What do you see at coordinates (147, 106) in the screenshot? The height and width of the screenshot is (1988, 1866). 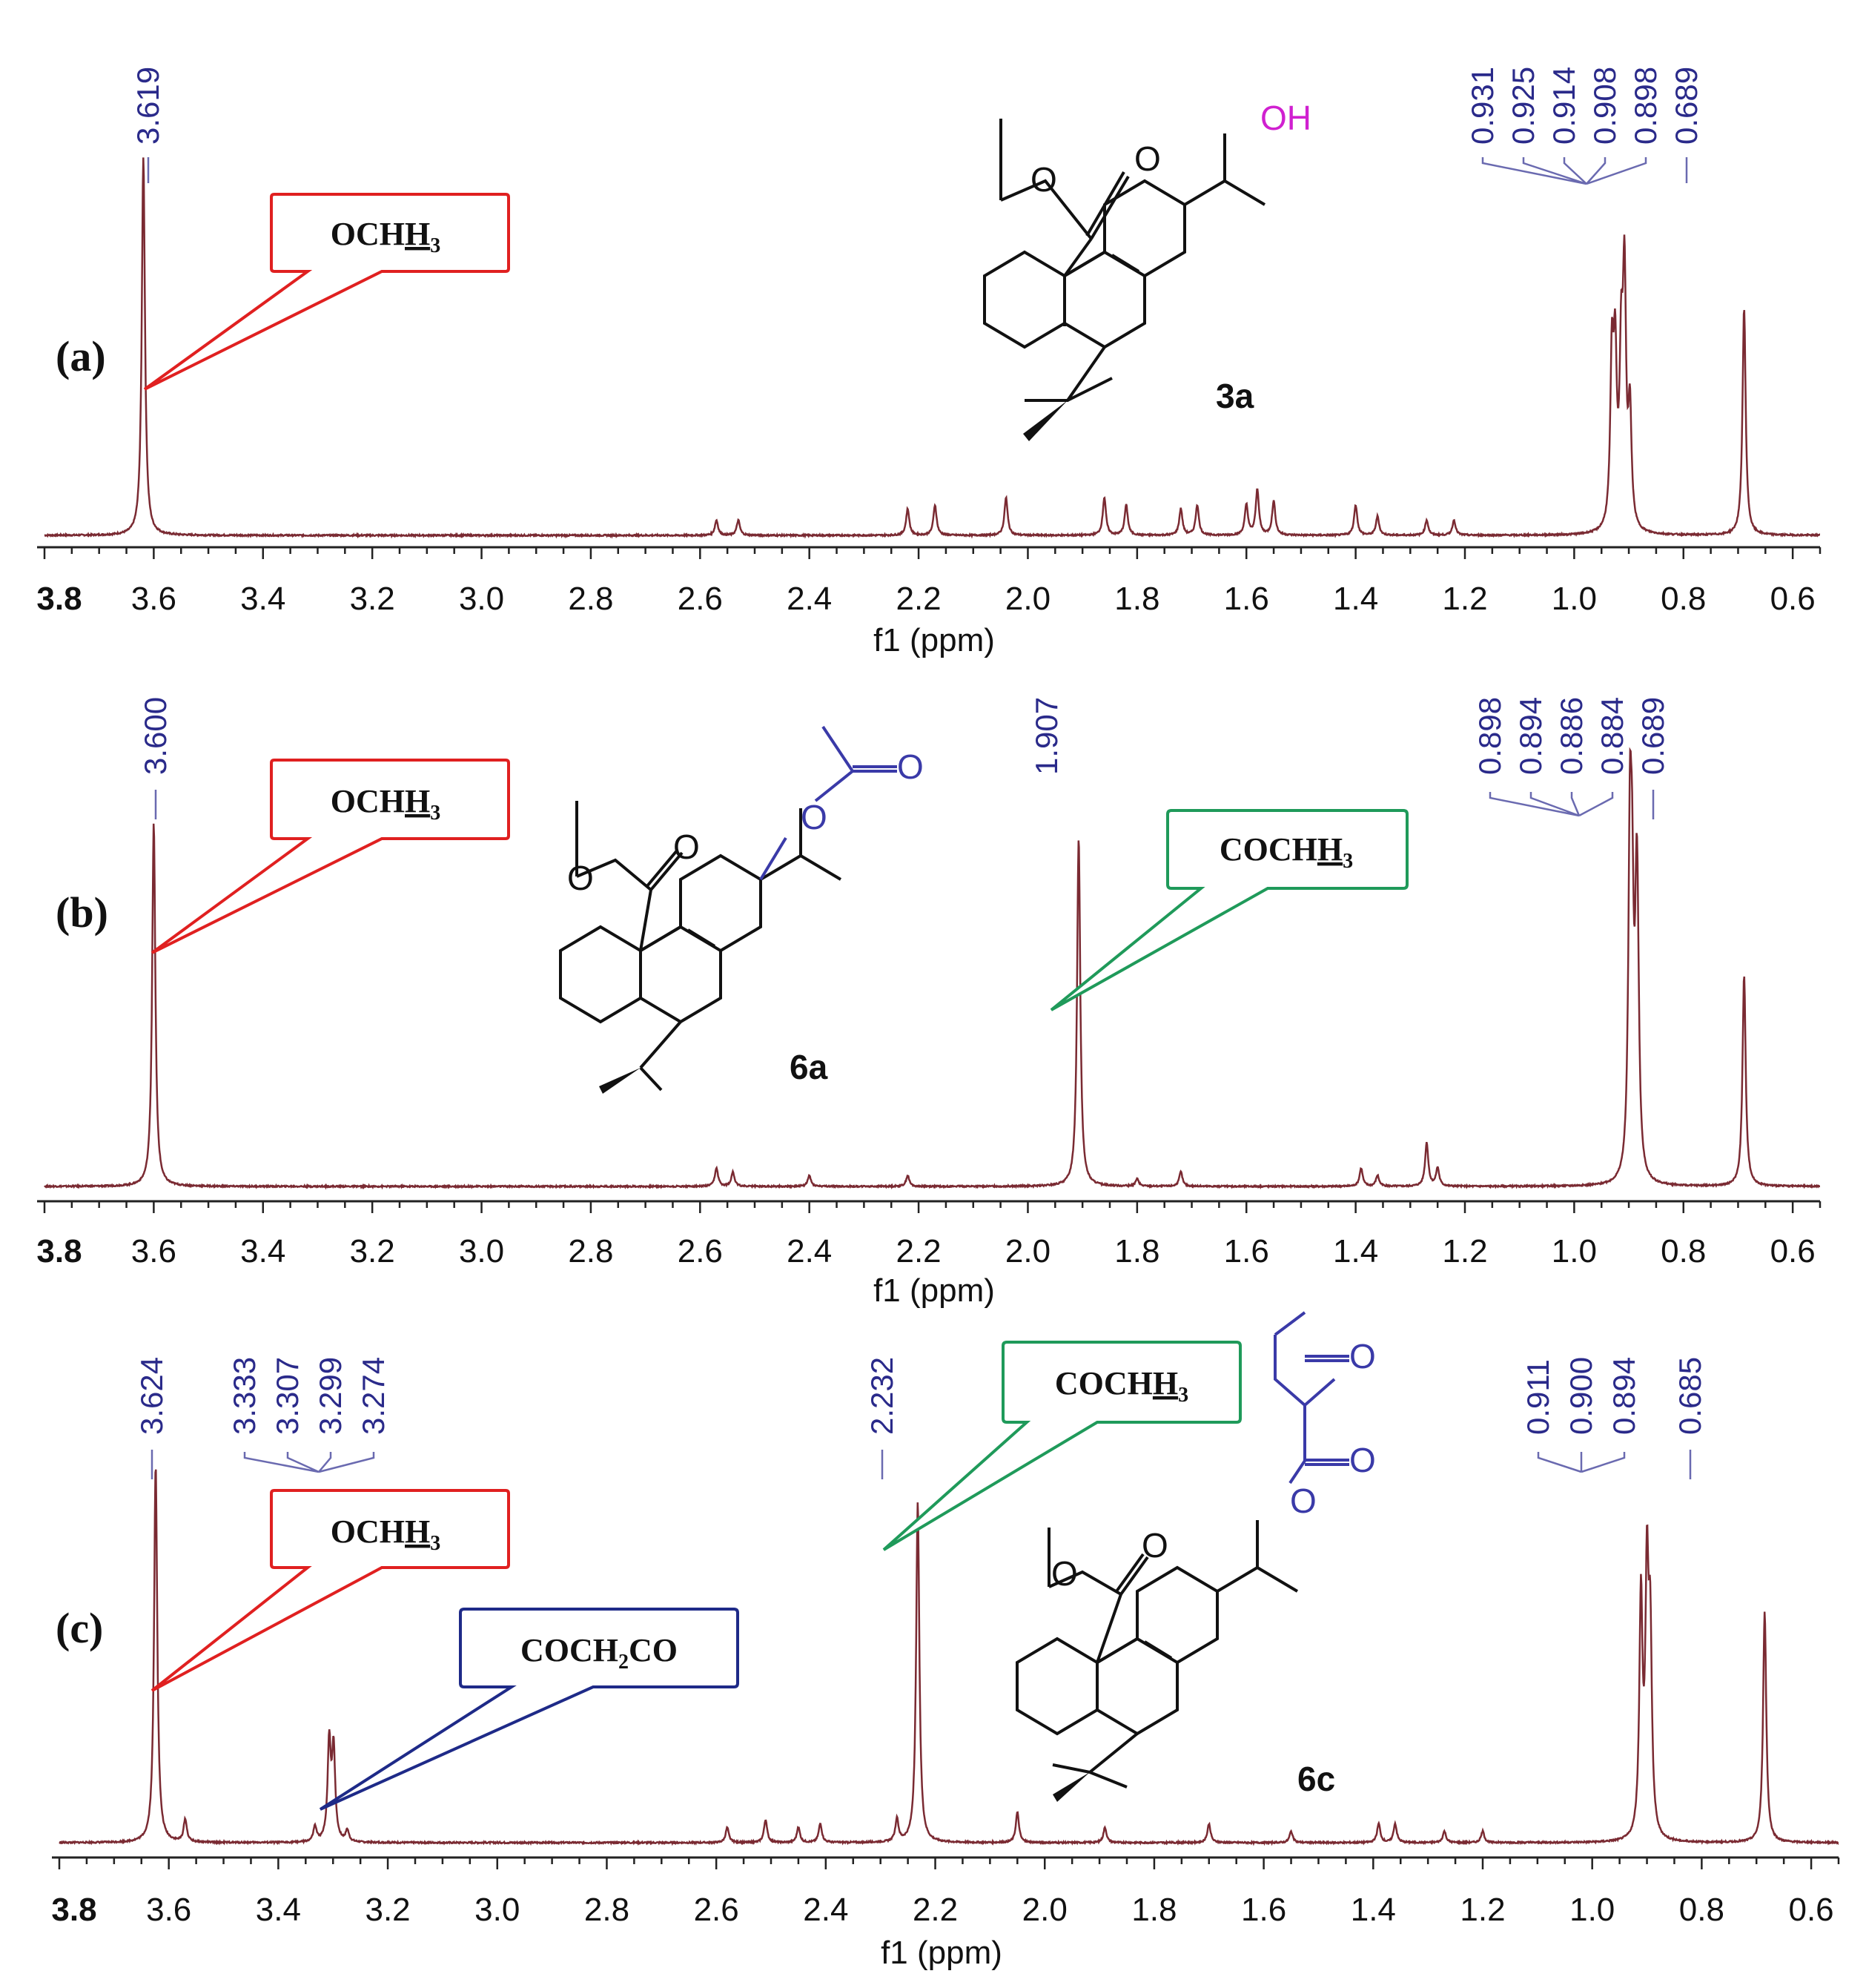 I see `peak-label-a: 3.619` at bounding box center [147, 106].